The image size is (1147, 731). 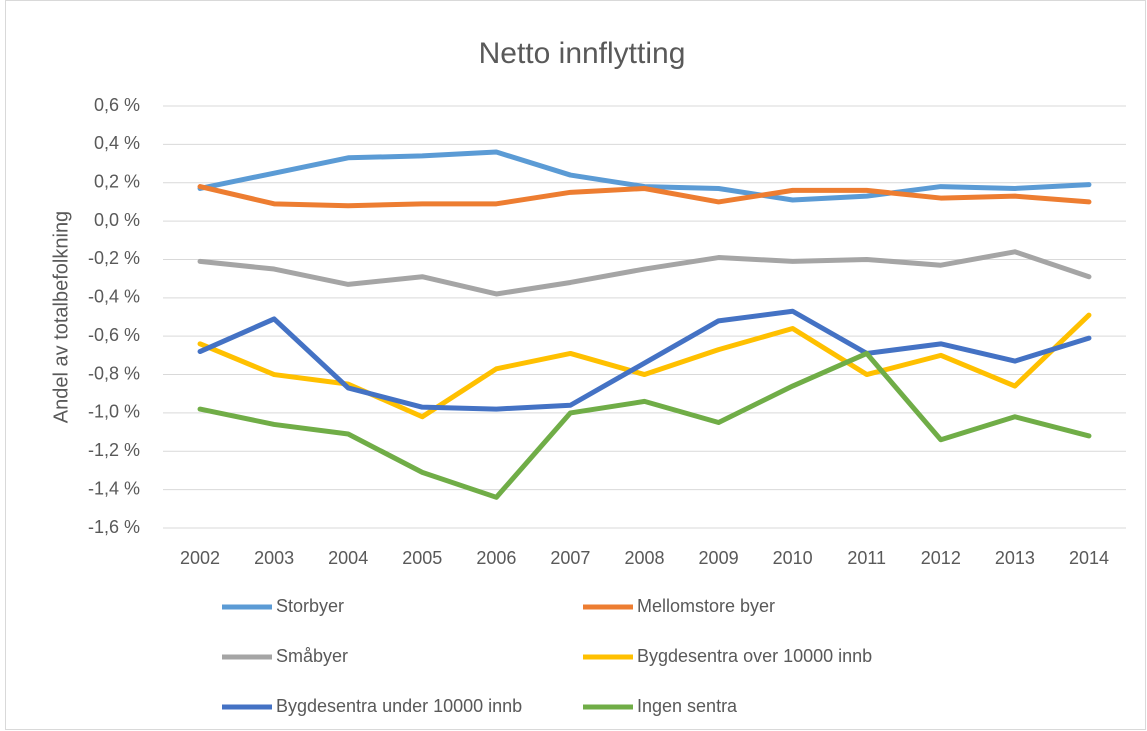 I want to click on y-tick-label: 0,2 %, so click(x=117, y=181).